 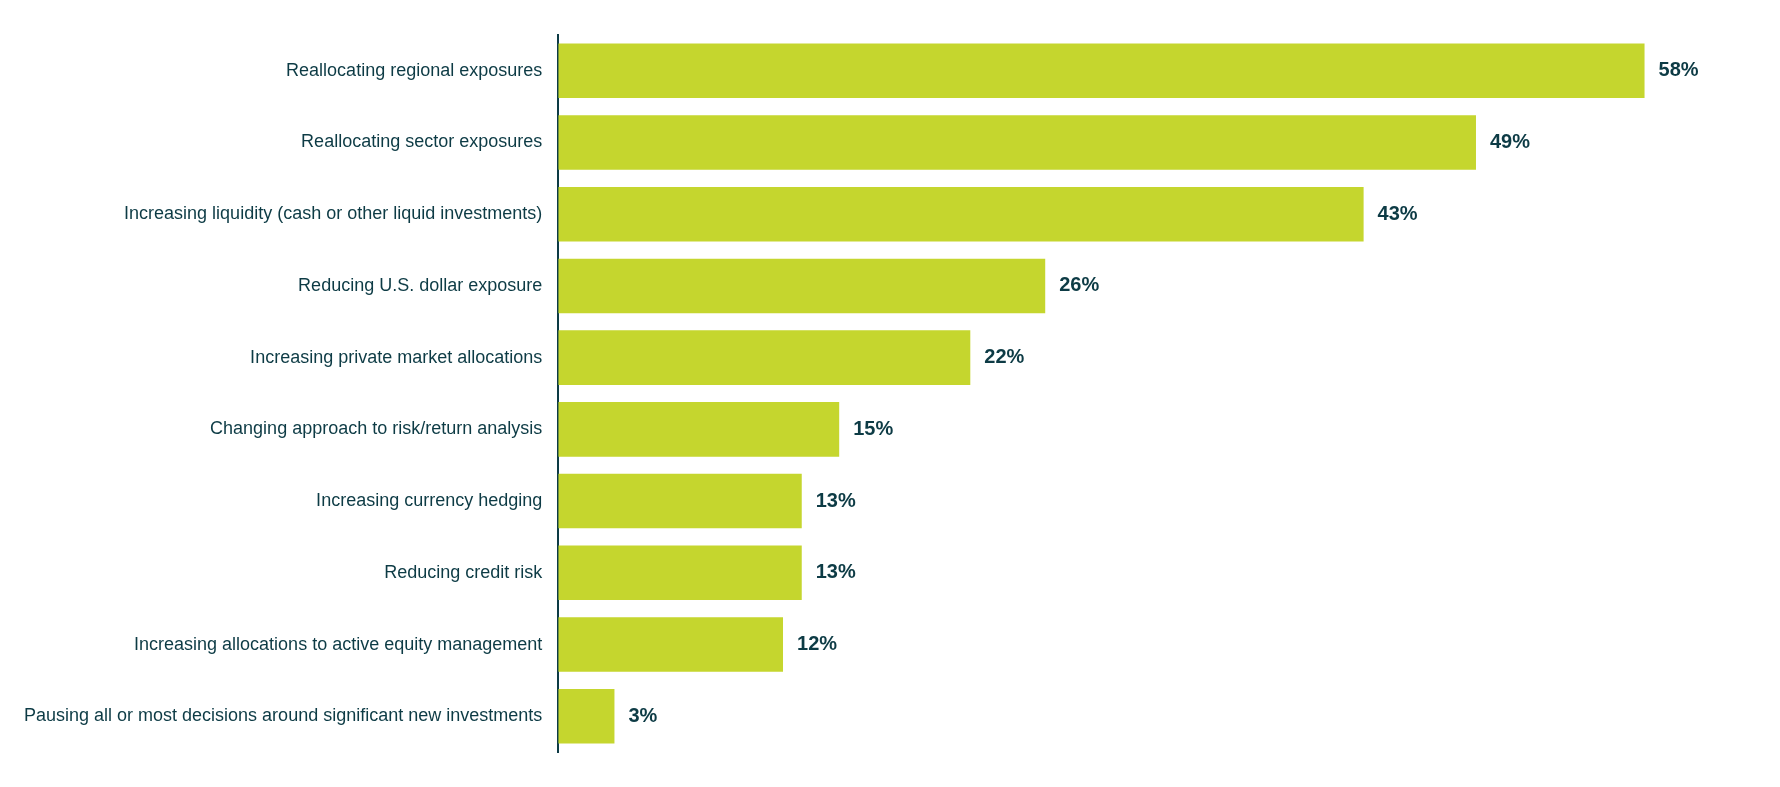 I want to click on data-label: 12%, so click(x=817, y=643).